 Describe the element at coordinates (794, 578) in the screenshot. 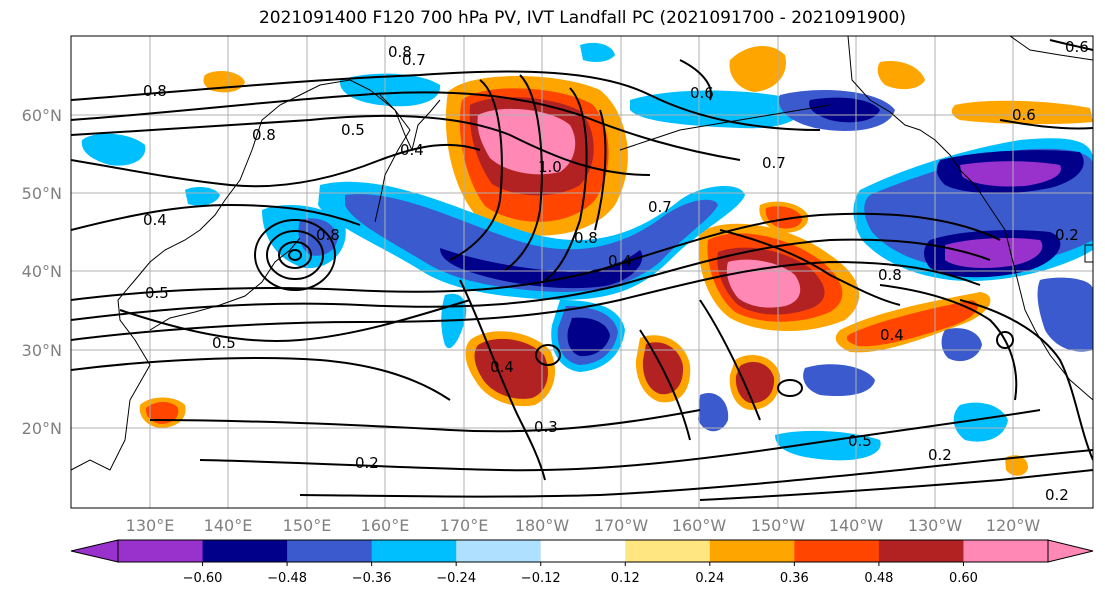

I see `colorbar-tick-label: 0.36` at that location.